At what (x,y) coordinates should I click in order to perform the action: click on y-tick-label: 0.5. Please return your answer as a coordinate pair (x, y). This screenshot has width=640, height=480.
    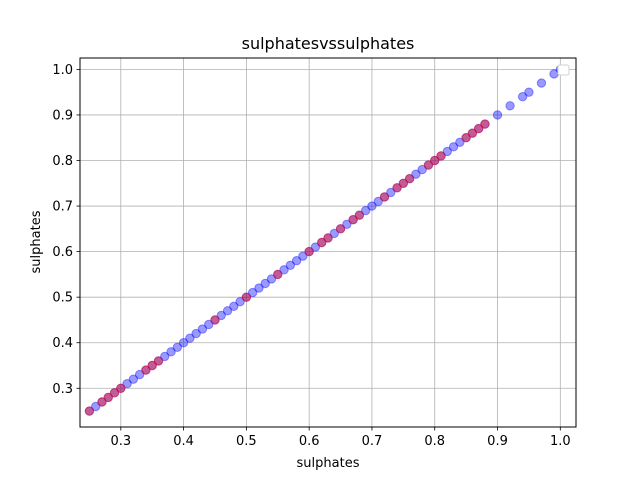
    Looking at the image, I should click on (62, 298).